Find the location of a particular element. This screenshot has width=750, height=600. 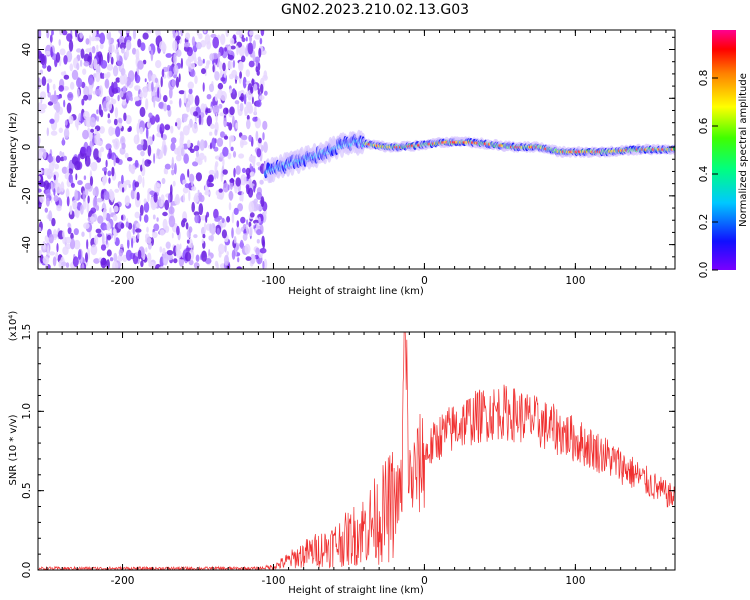

x-tick-label: 0 is located at coordinates (424, 581).